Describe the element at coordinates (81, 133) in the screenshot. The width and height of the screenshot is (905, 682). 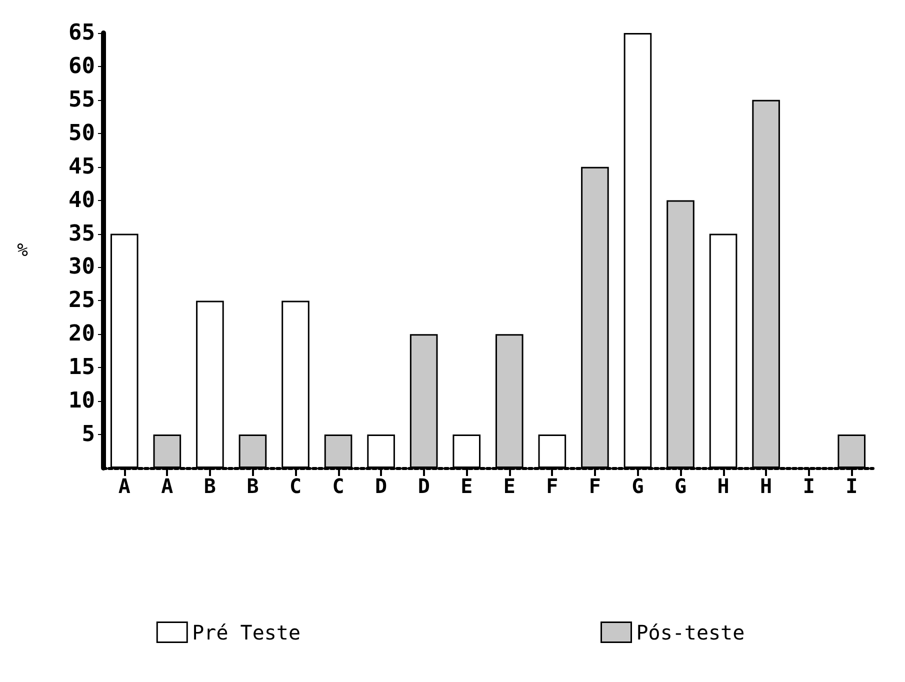
I see `y-tick-label: 50` at that location.